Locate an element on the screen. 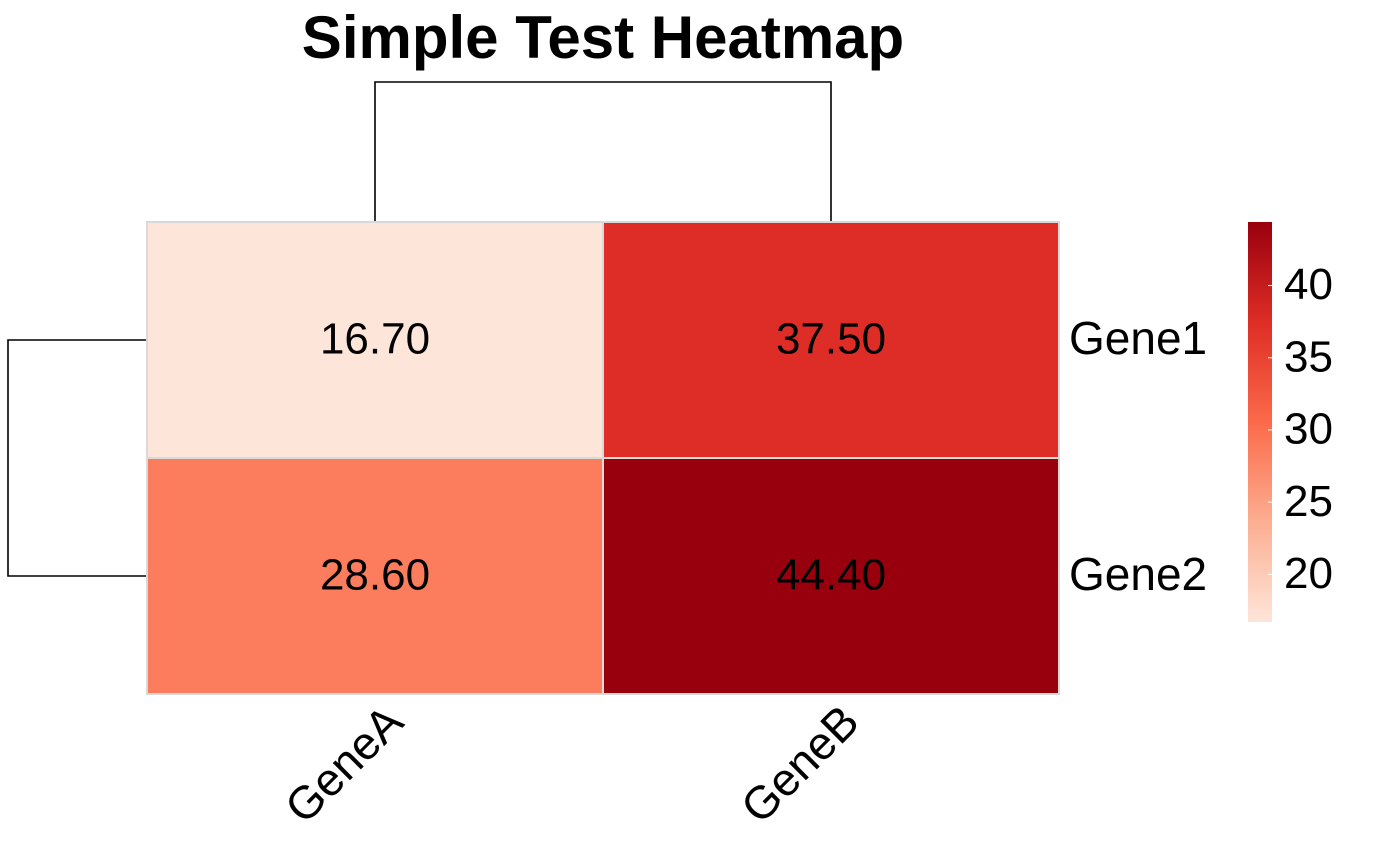  row-label: Gene1 is located at coordinates (1138, 338).